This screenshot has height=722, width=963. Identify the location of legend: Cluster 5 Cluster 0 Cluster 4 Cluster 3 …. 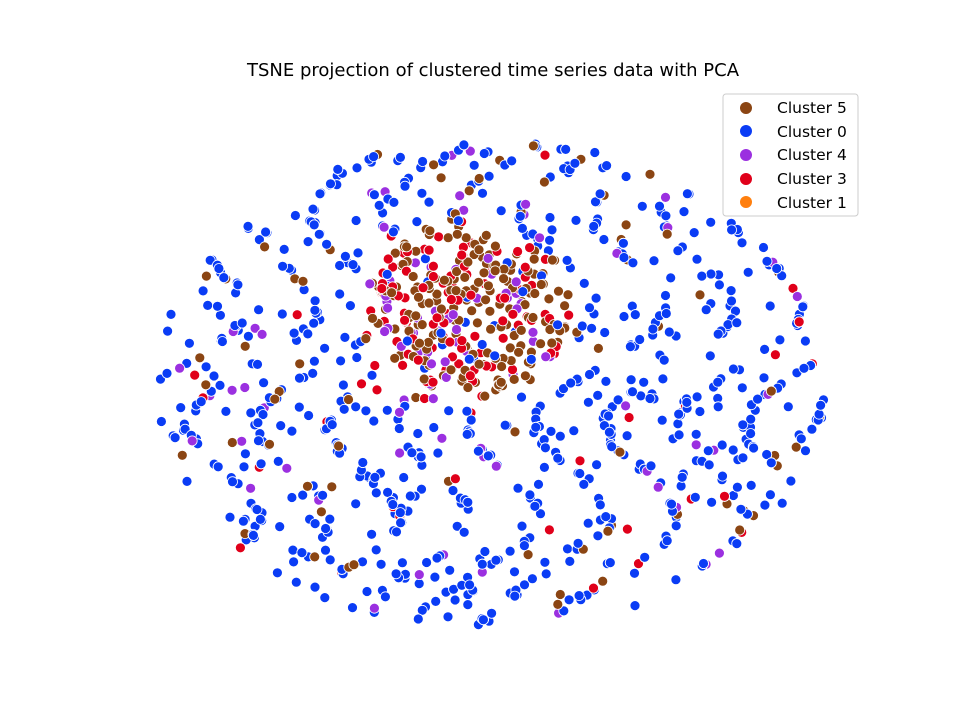
(790, 155).